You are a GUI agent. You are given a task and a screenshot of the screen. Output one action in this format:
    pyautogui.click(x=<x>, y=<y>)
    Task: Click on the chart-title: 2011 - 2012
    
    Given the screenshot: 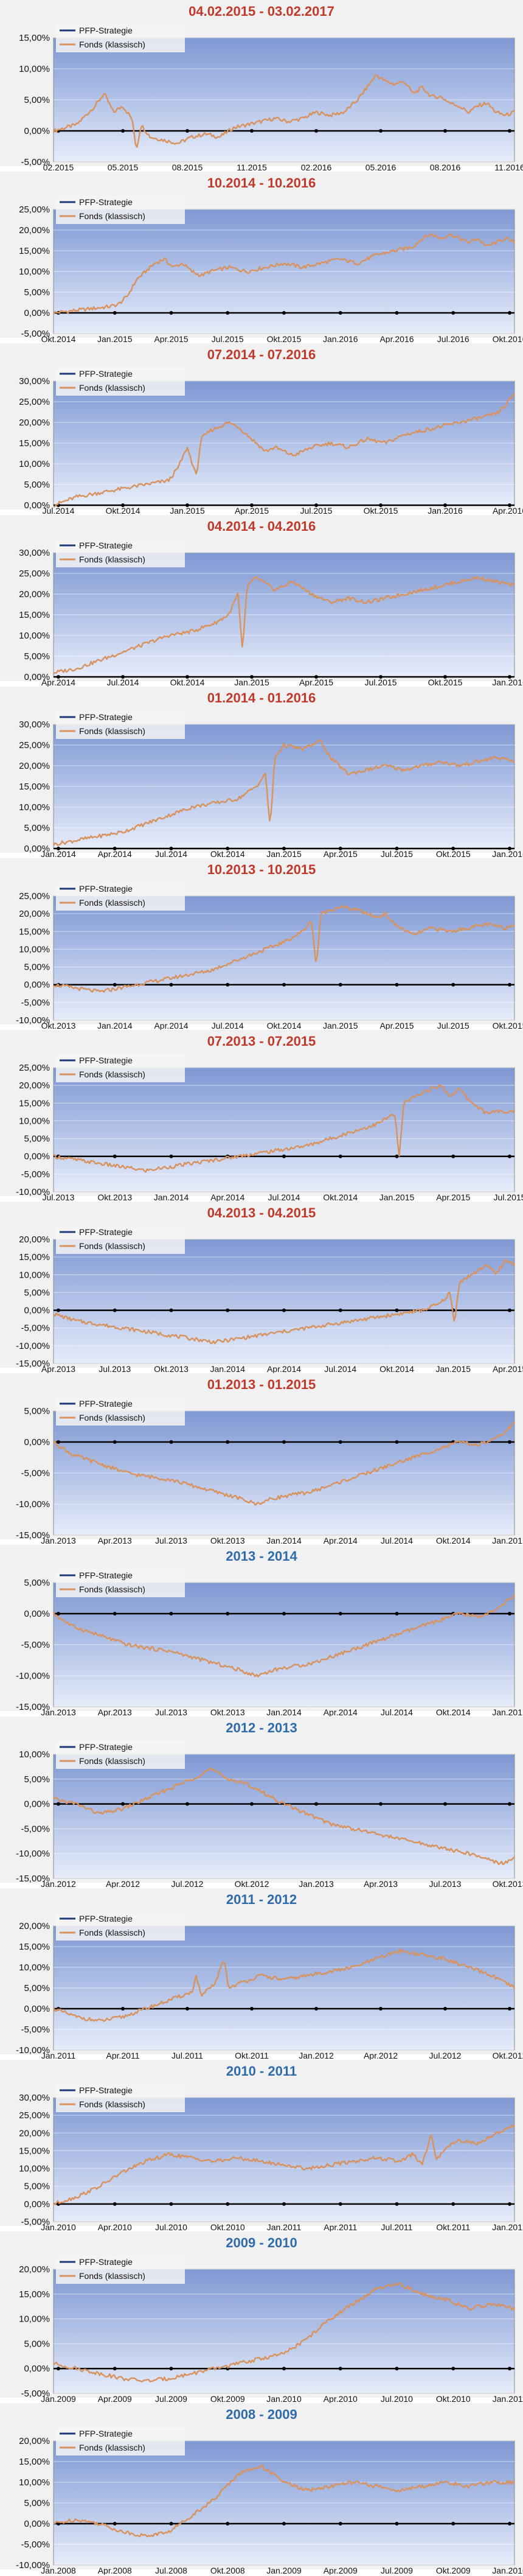 What is the action you would take?
    pyautogui.click(x=261, y=1899)
    